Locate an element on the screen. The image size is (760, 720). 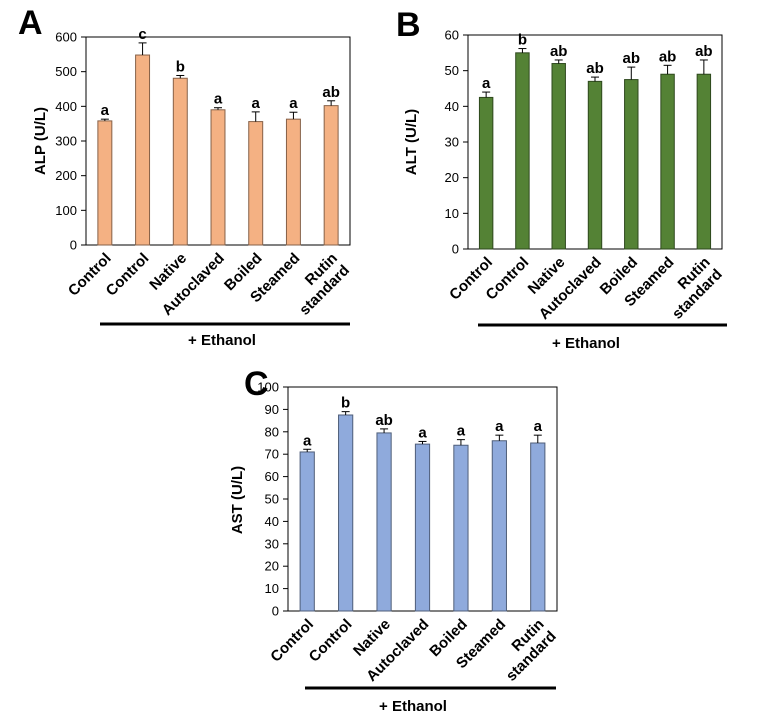
y-tick-label: 300 is located at coordinates (66, 141).